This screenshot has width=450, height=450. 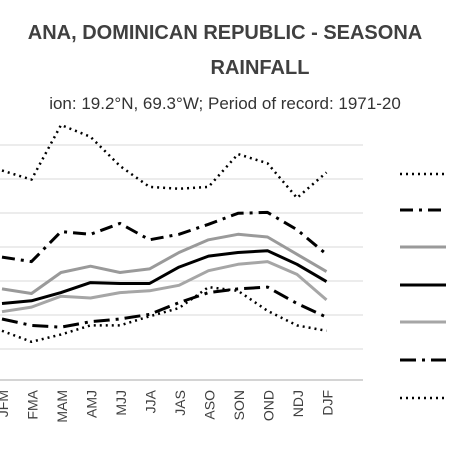 What do you see at coordinates (5, 403) in the screenshot?
I see `x-tick-label: JFM` at bounding box center [5, 403].